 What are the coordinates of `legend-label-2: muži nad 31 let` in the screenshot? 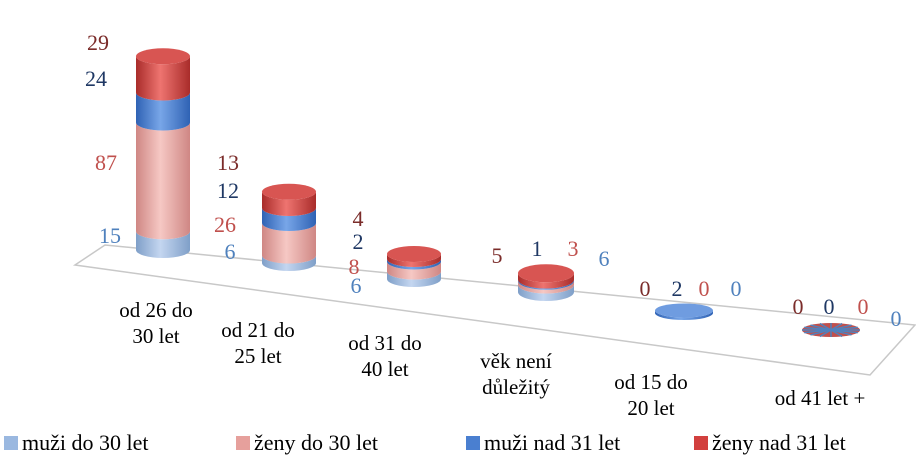 It's located at (552, 442).